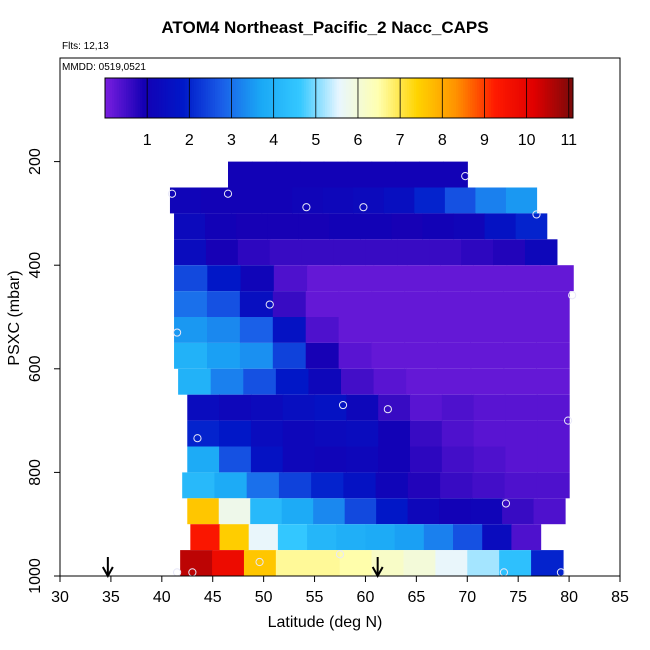 This screenshot has width=650, height=650. What do you see at coordinates (339, 98) in the screenshot?
I see `colorbar-frame` at bounding box center [339, 98].